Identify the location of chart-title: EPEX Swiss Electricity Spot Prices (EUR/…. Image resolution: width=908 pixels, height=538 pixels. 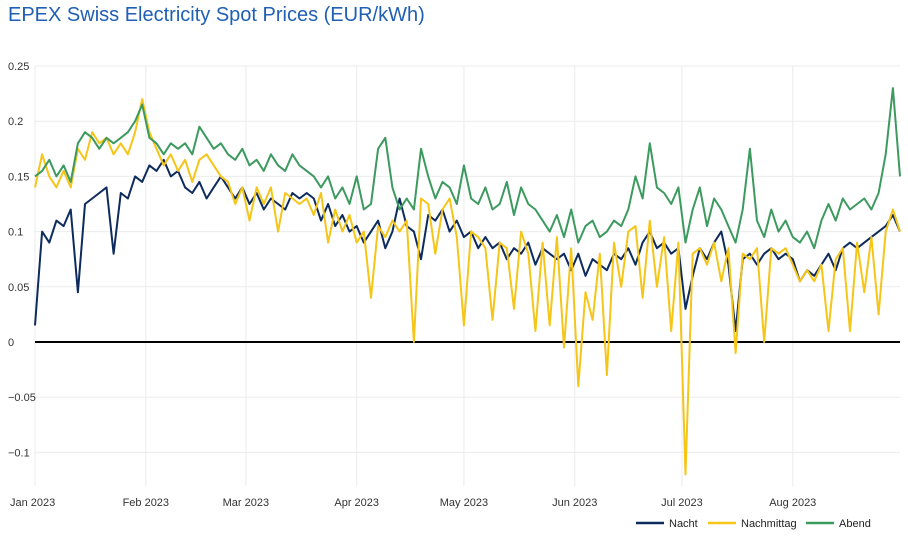
(216, 15).